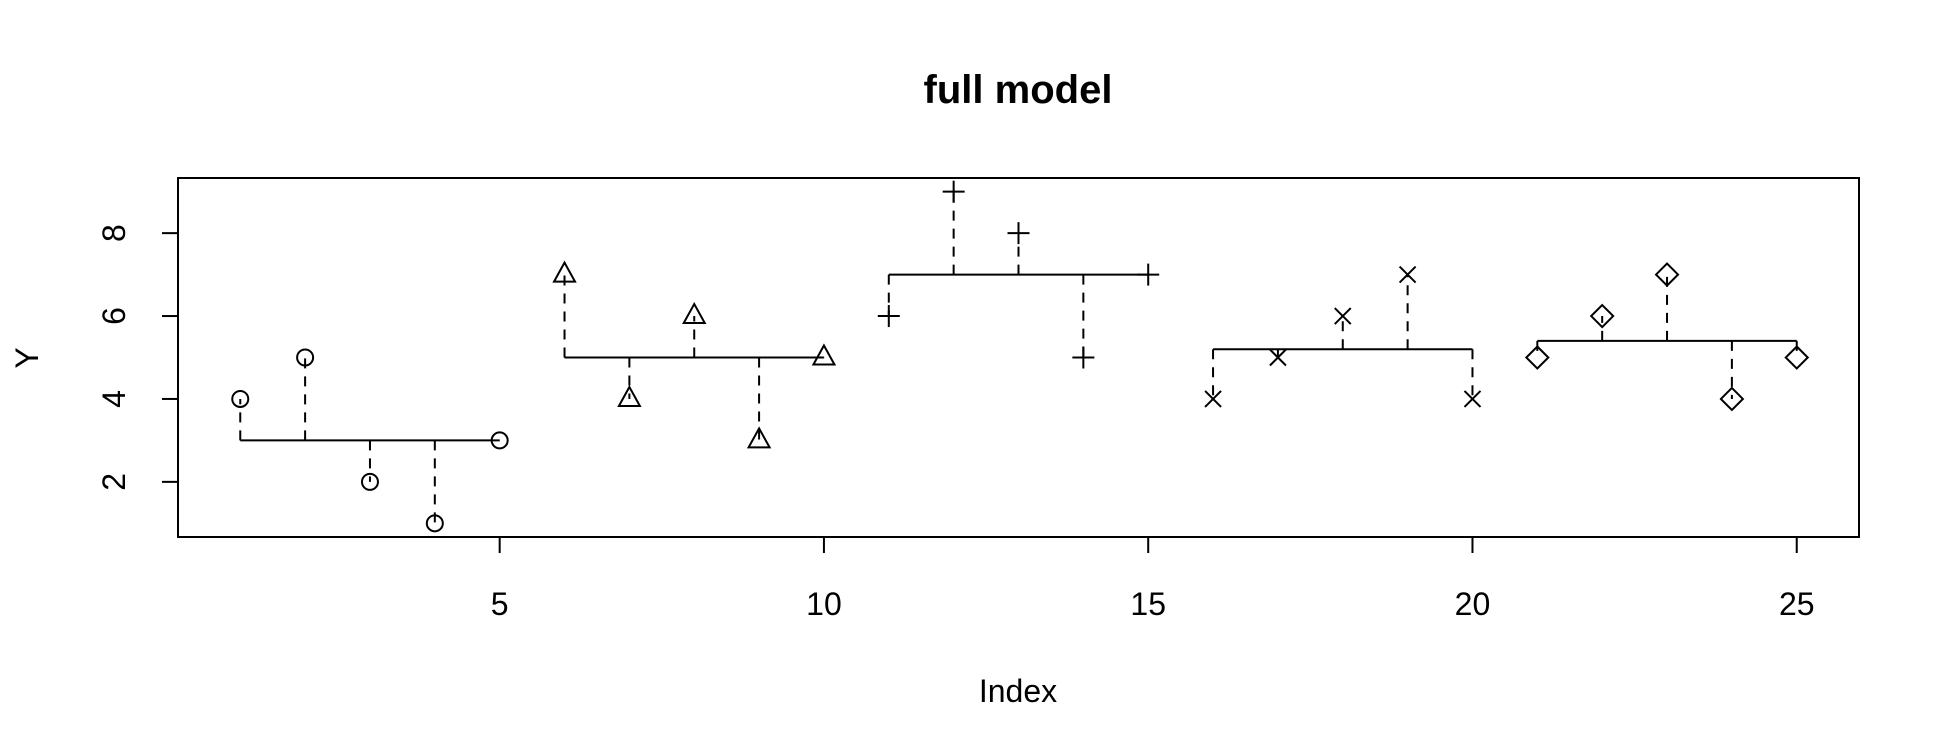  Describe the element at coordinates (1797, 604) in the screenshot. I see `x-tick-label: 25` at that location.